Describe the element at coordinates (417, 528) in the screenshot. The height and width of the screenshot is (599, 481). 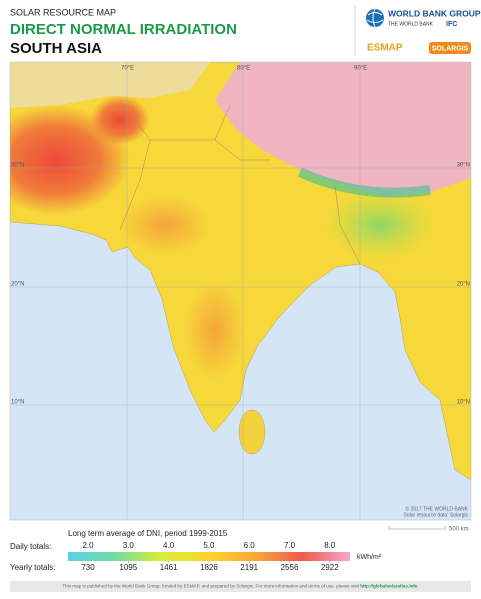
I see `scale-bar` at that location.